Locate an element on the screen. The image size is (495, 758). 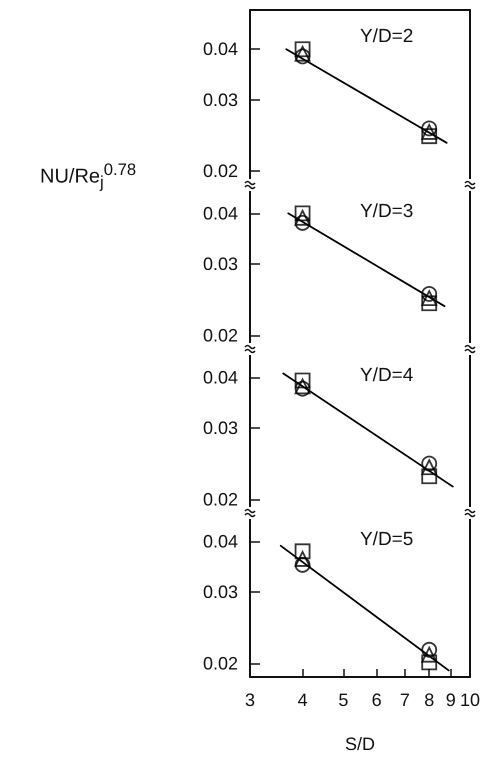
x-tick-label: 8 is located at coordinates (429, 700).